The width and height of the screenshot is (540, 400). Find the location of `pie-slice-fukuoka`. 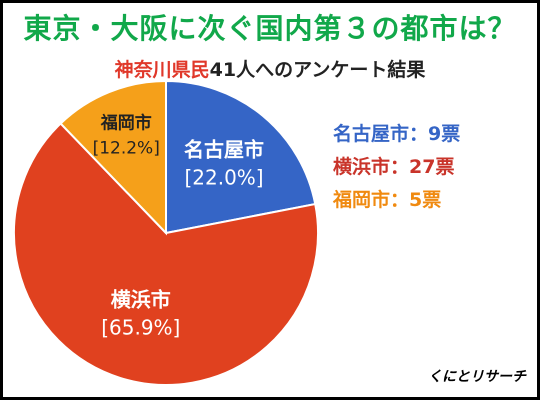

pie-slice-fukuoka is located at coordinates (113, 157).